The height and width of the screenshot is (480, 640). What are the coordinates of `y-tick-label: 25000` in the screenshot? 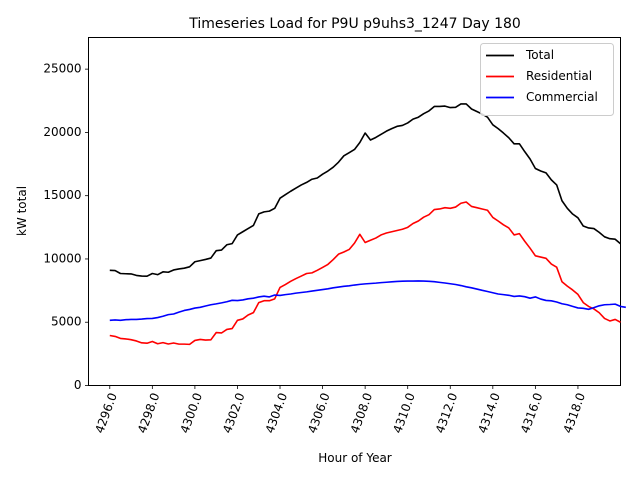 It's located at (62, 69).